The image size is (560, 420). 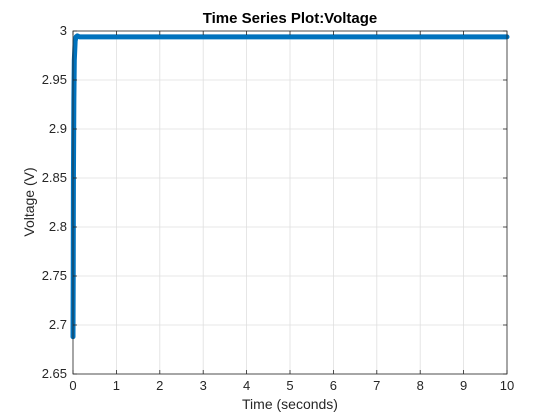 What do you see at coordinates (72, 385) in the screenshot?
I see `x-tick-label: 0` at bounding box center [72, 385].